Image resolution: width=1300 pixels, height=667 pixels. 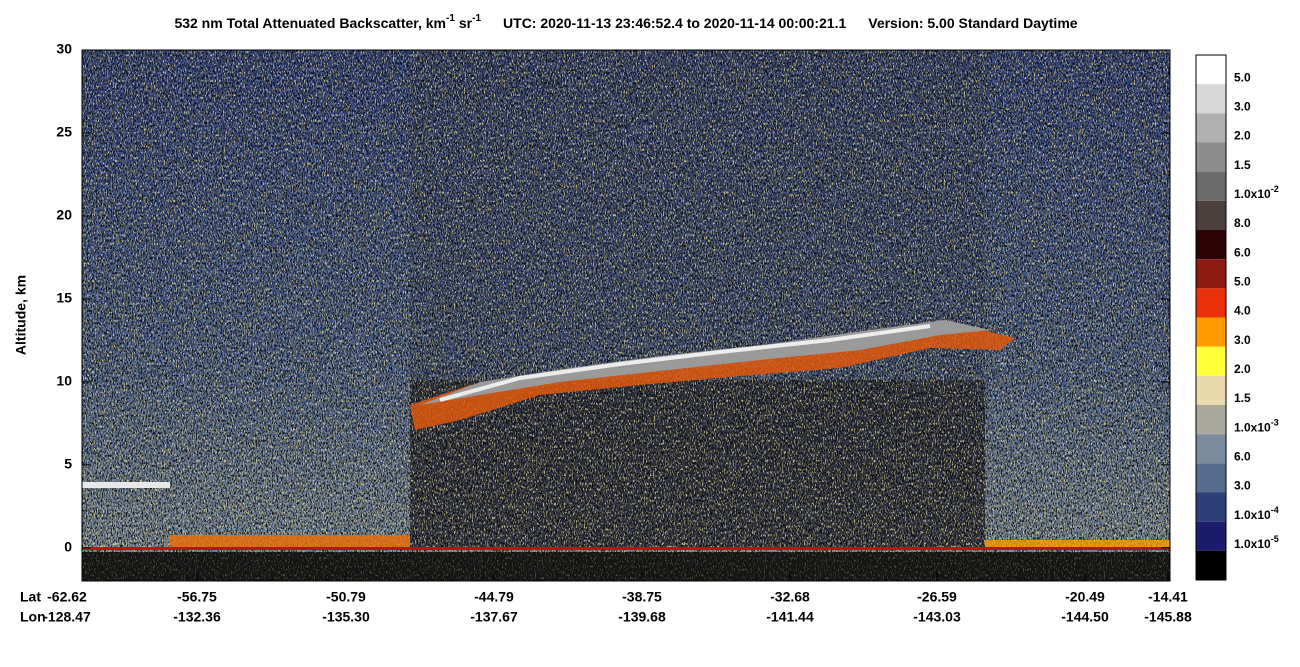 I want to click on lon-label: -139.68, so click(x=642, y=617).